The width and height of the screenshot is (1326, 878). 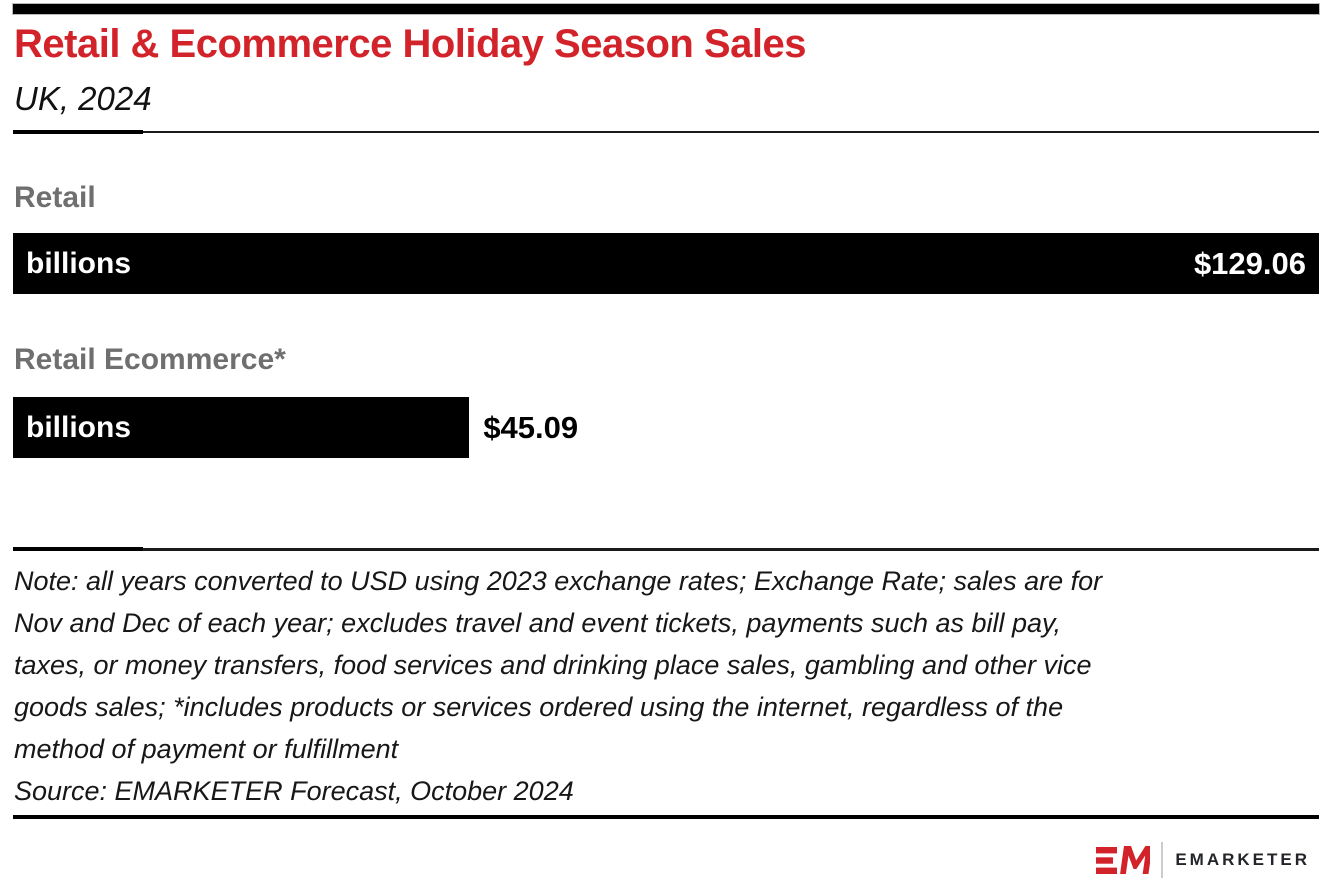 I want to click on brand-name: EMARKETER, so click(x=1242, y=859).